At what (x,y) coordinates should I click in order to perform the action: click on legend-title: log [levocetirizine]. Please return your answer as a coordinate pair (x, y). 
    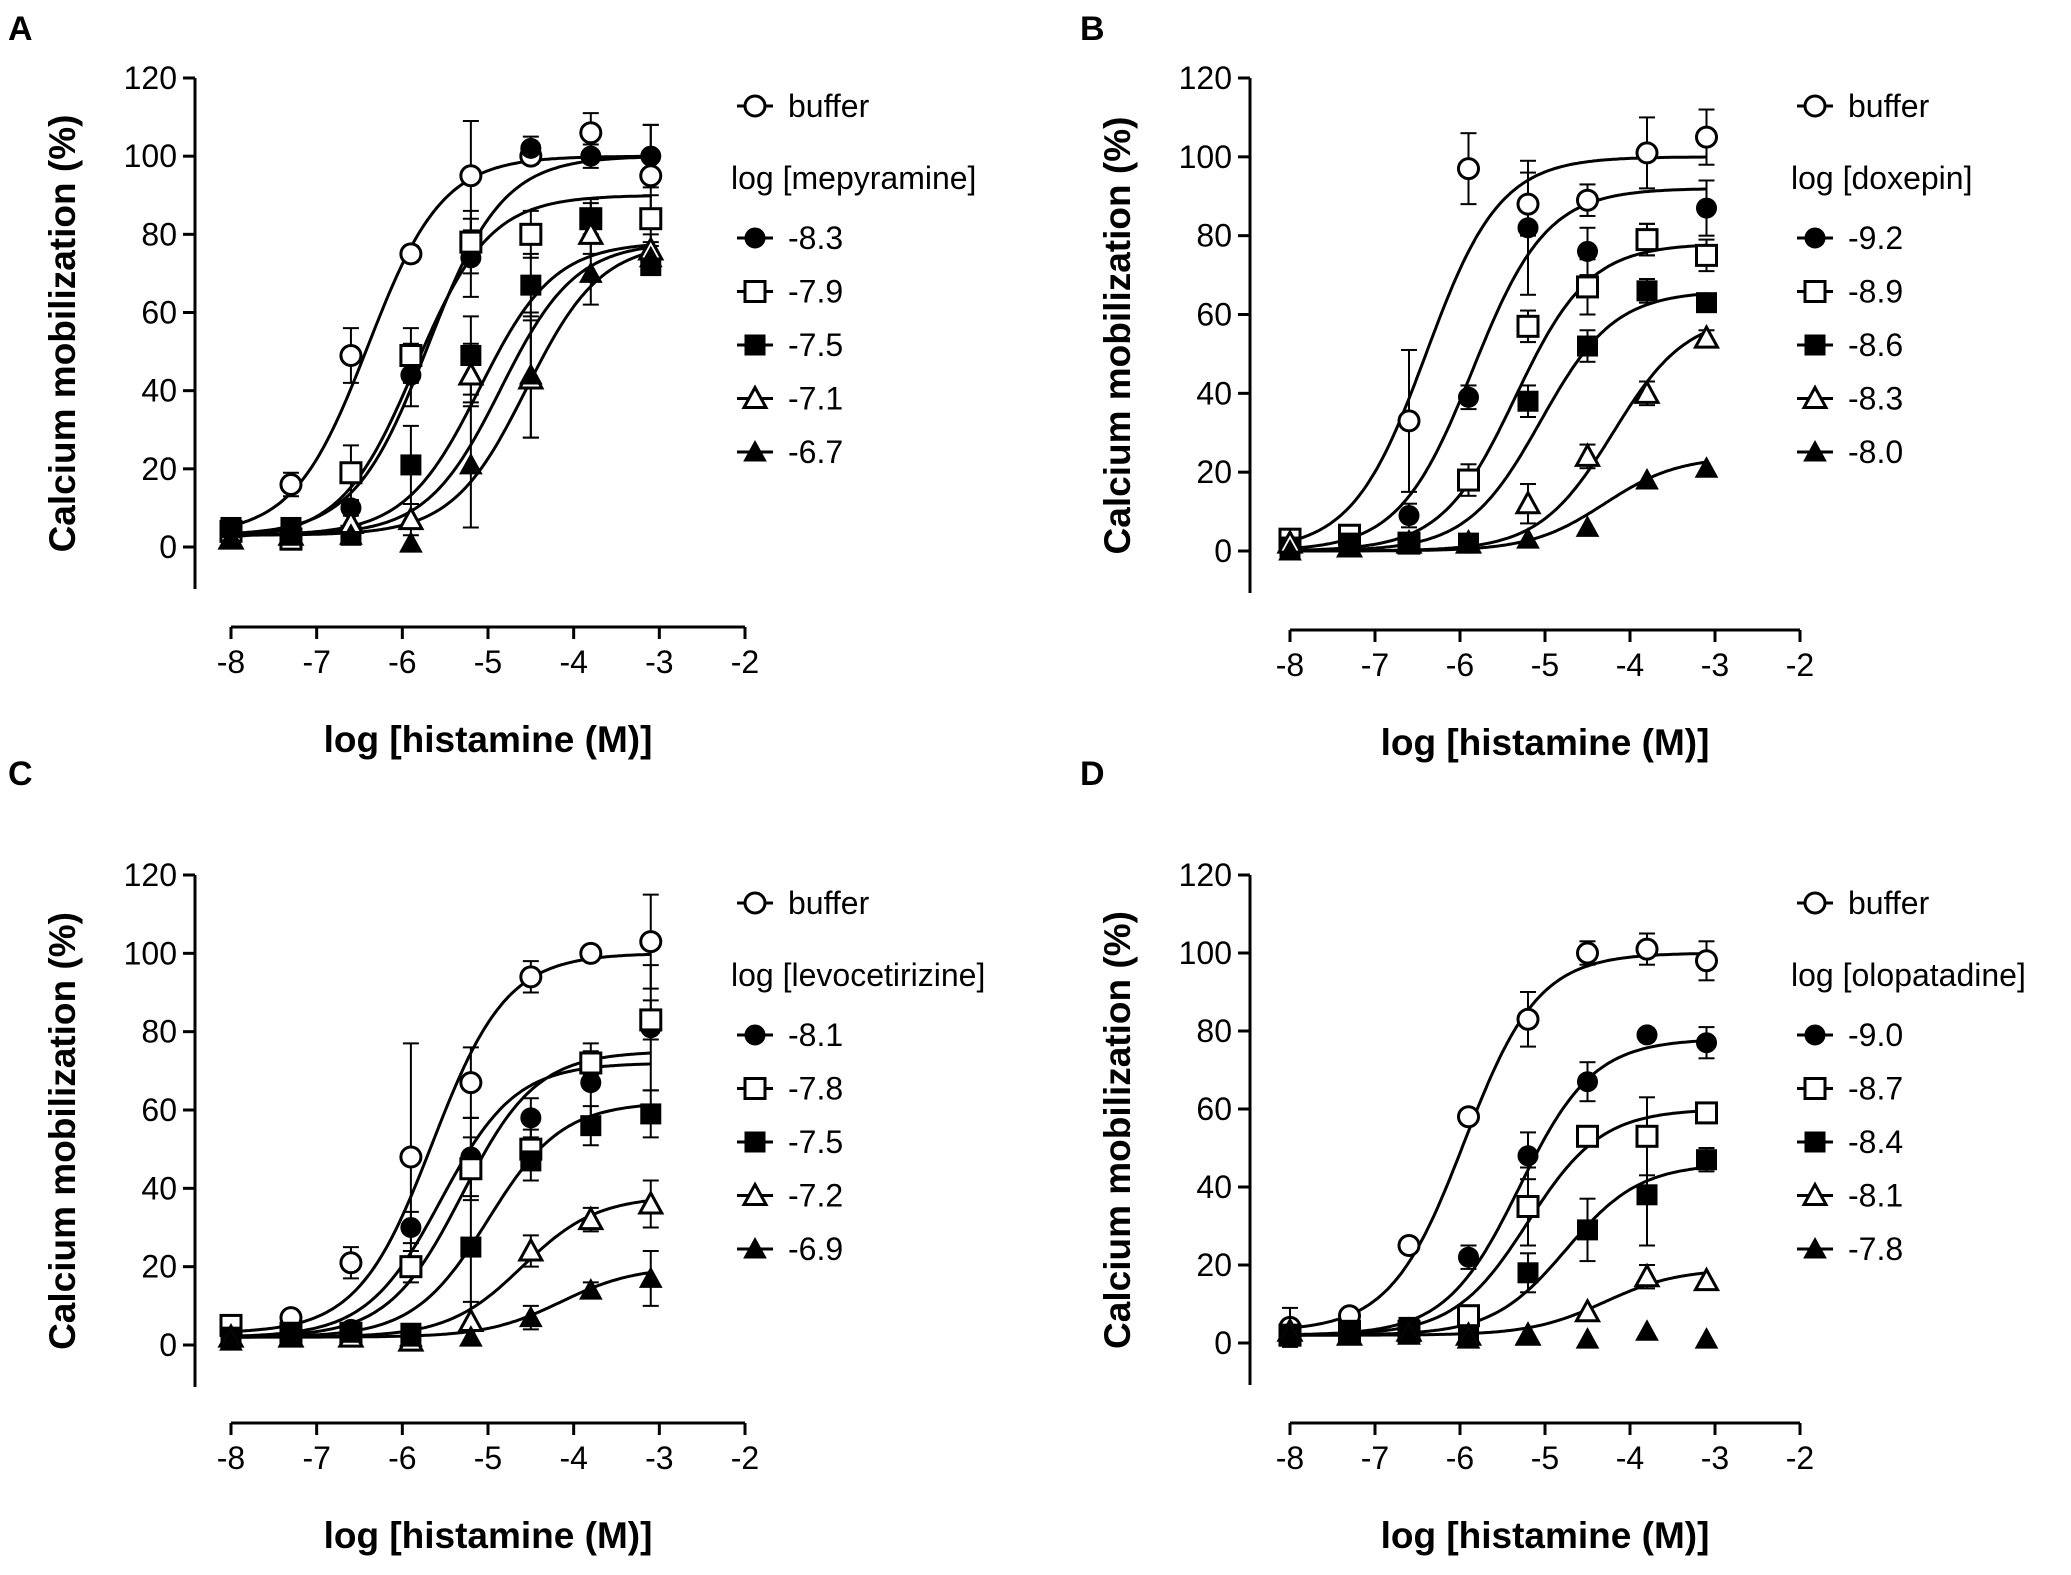
    Looking at the image, I should click on (858, 975).